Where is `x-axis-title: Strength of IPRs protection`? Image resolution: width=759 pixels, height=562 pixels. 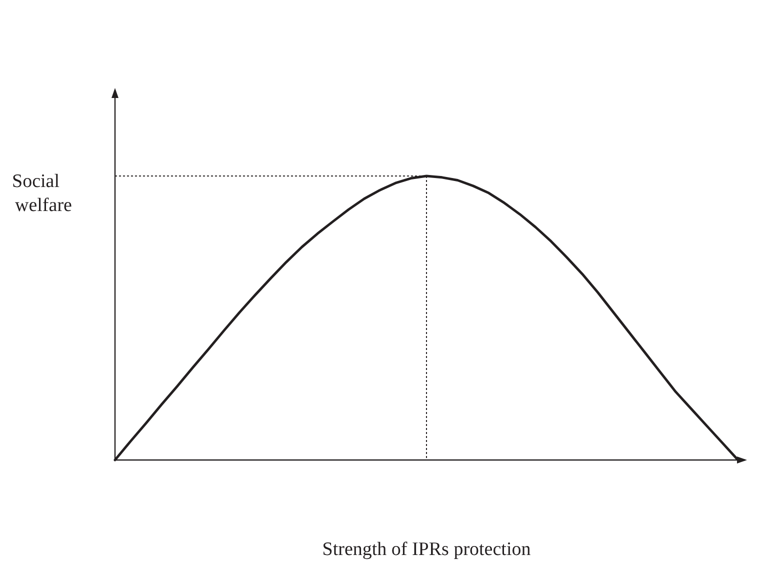
x-axis-title: Strength of IPRs protection is located at coordinates (427, 549).